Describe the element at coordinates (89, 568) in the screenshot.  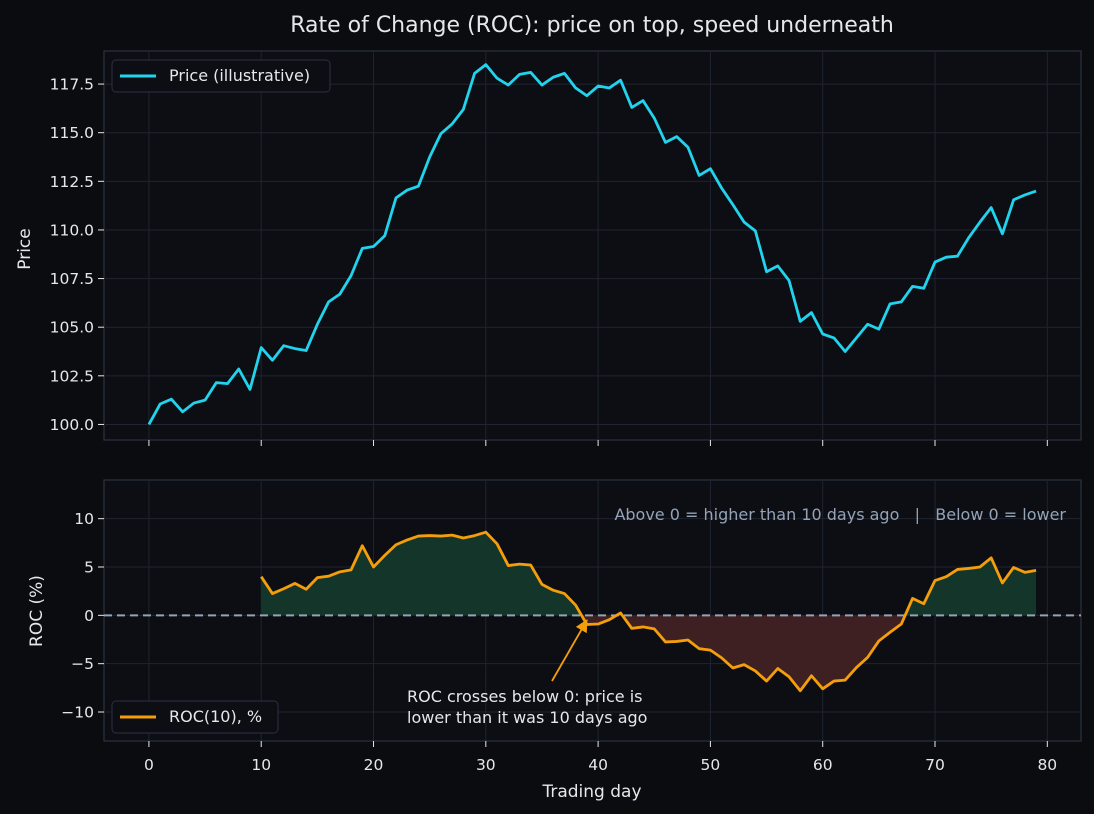
I see `roc-y-tick-label: 5` at that location.